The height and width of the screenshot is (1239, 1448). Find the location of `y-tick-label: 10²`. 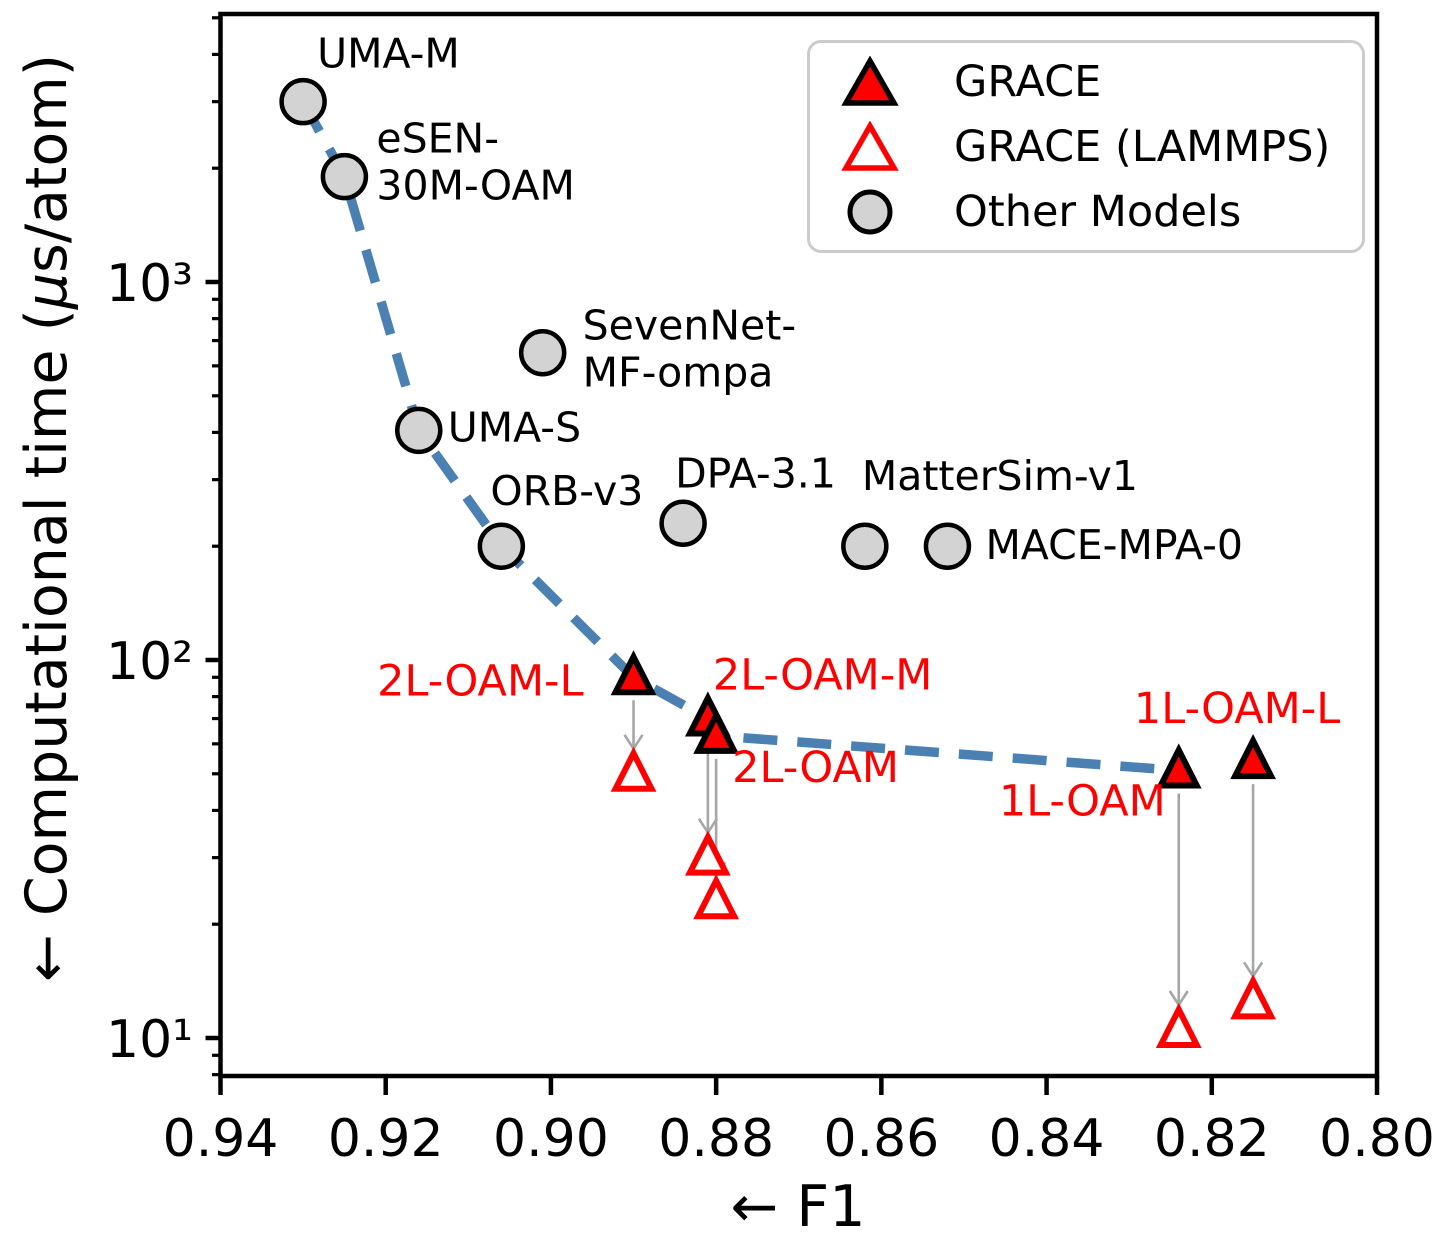

y-tick-label: 10² is located at coordinates (149, 662).